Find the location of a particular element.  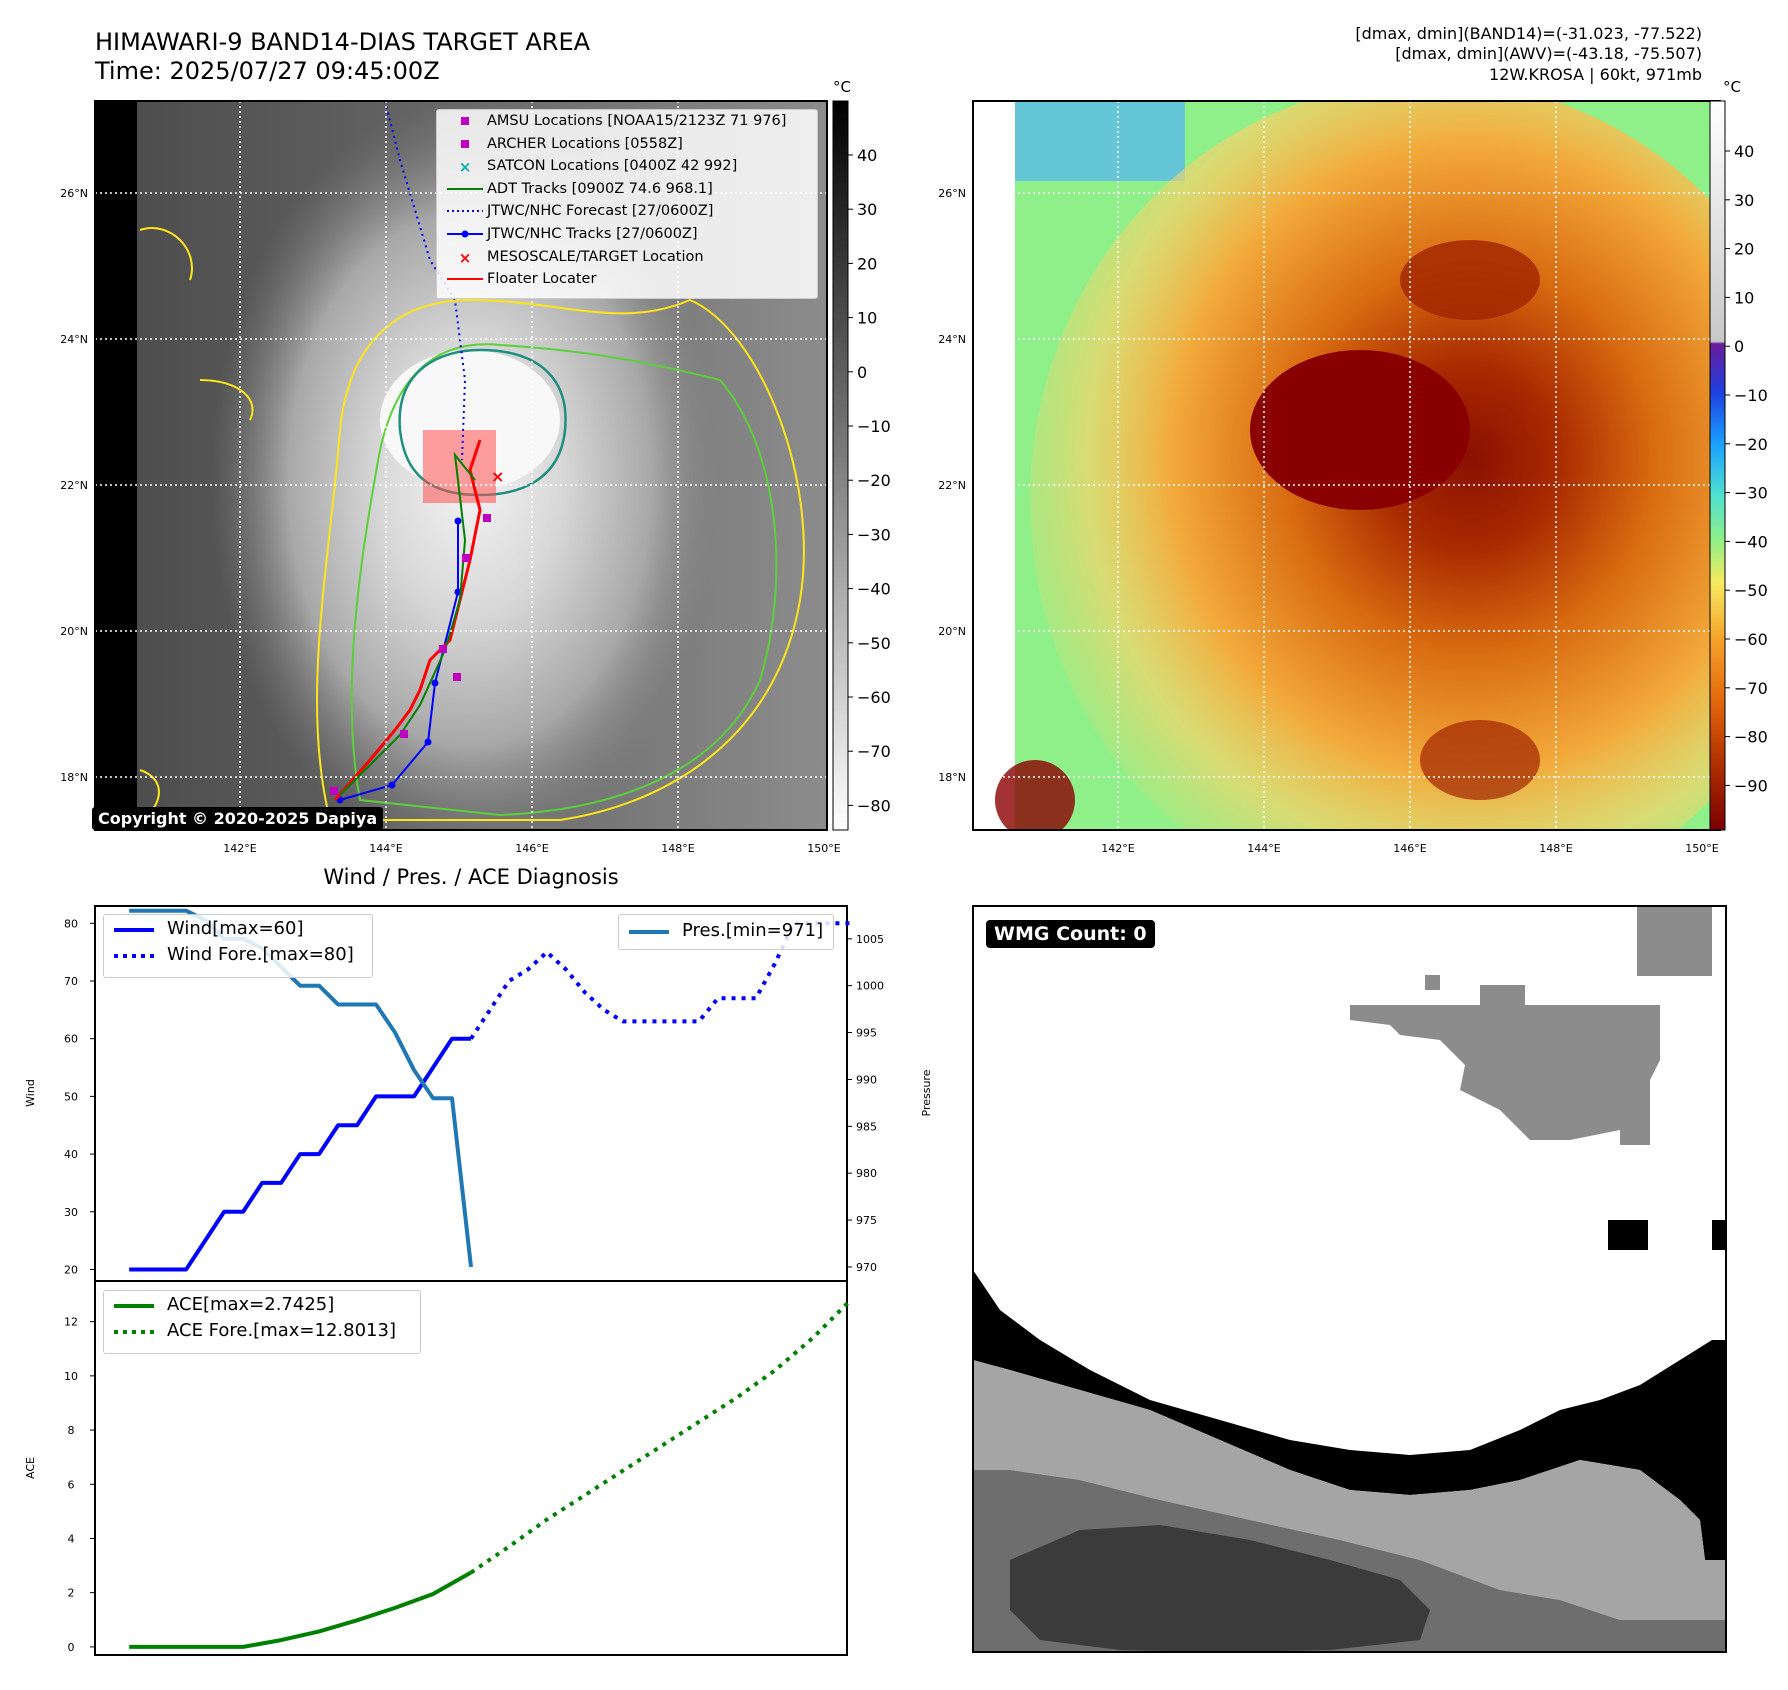

wmg-gray-band-dark is located at coordinates (1220, 1588).